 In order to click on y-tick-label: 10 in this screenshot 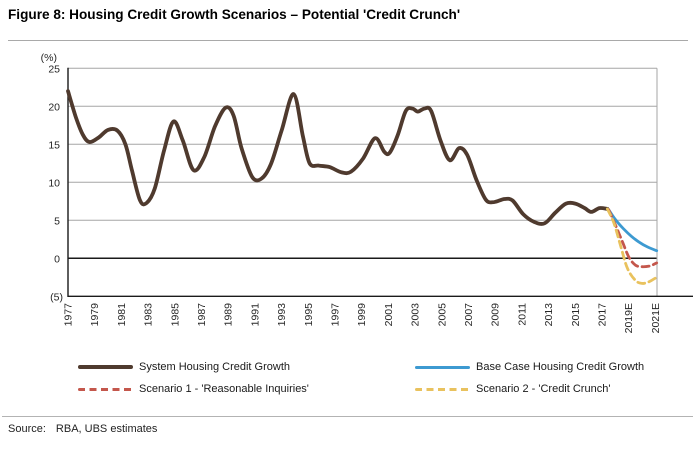, I will do `click(54, 183)`.